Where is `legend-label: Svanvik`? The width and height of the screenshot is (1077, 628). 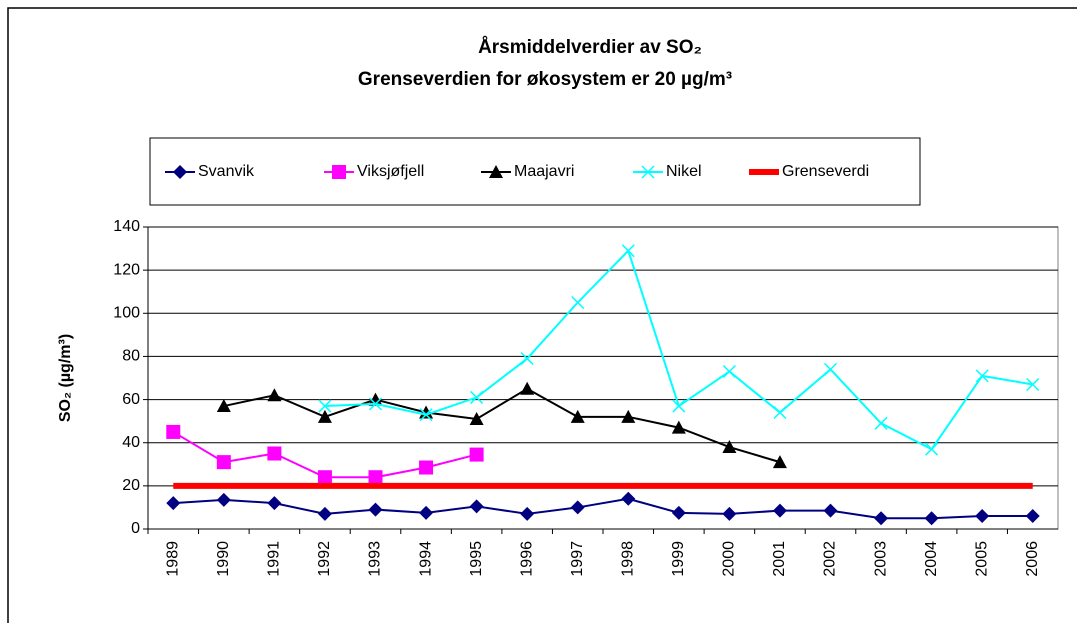 legend-label: Svanvik is located at coordinates (226, 171).